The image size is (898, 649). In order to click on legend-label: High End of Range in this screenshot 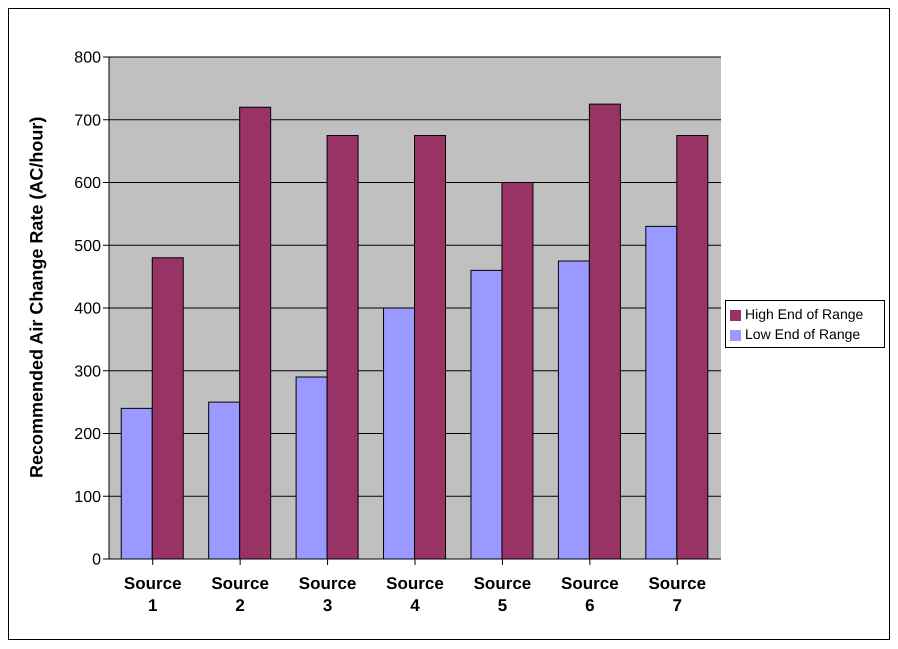, I will do `click(804, 314)`.